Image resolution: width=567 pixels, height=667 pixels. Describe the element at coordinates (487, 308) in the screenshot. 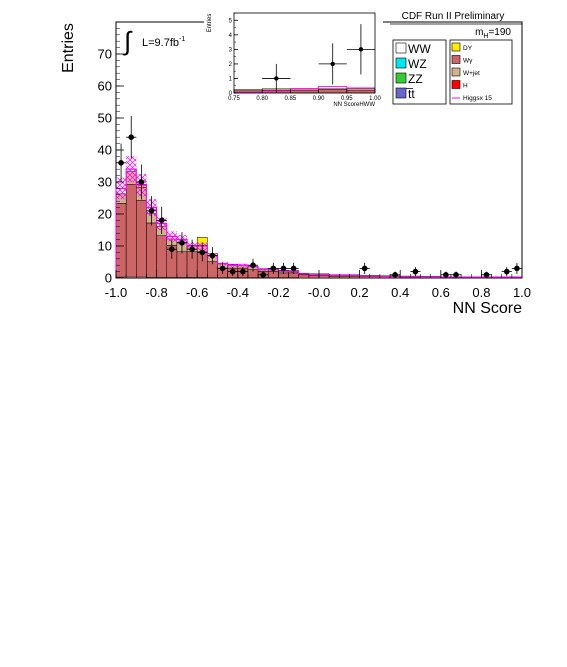

I see `x-axis-label: NN Score` at that location.